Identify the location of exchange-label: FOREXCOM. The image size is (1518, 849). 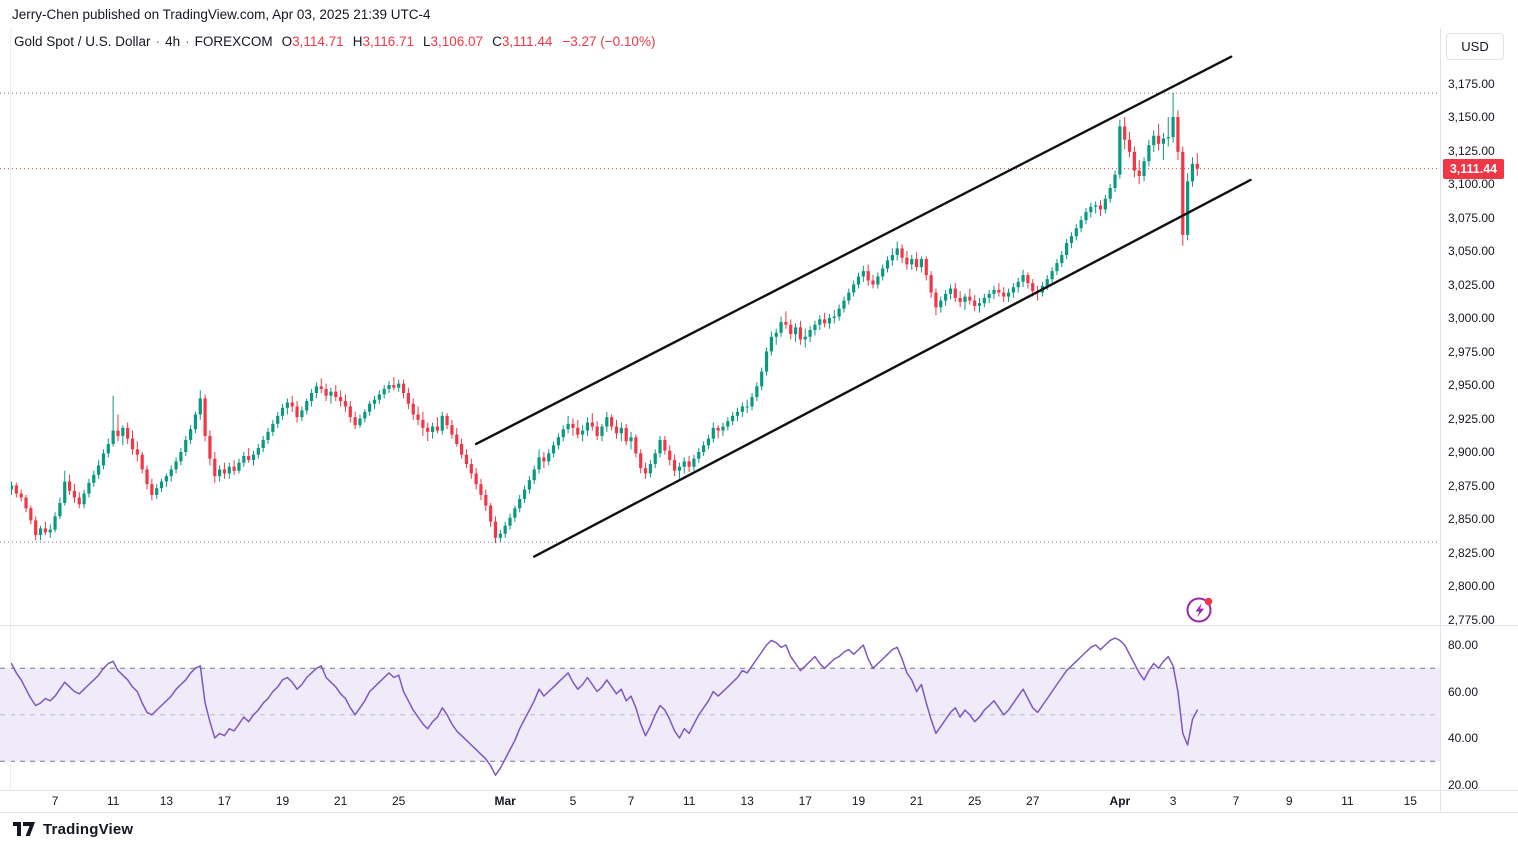
(233, 41).